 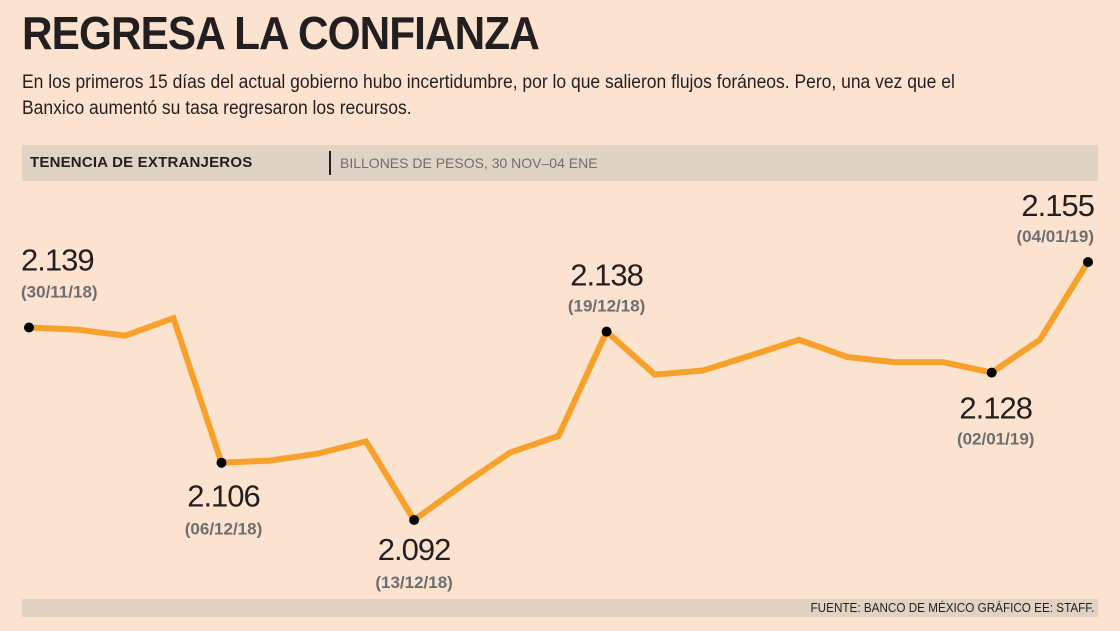 What do you see at coordinates (224, 529) in the screenshot?
I see `date-label: (06/12/18)` at bounding box center [224, 529].